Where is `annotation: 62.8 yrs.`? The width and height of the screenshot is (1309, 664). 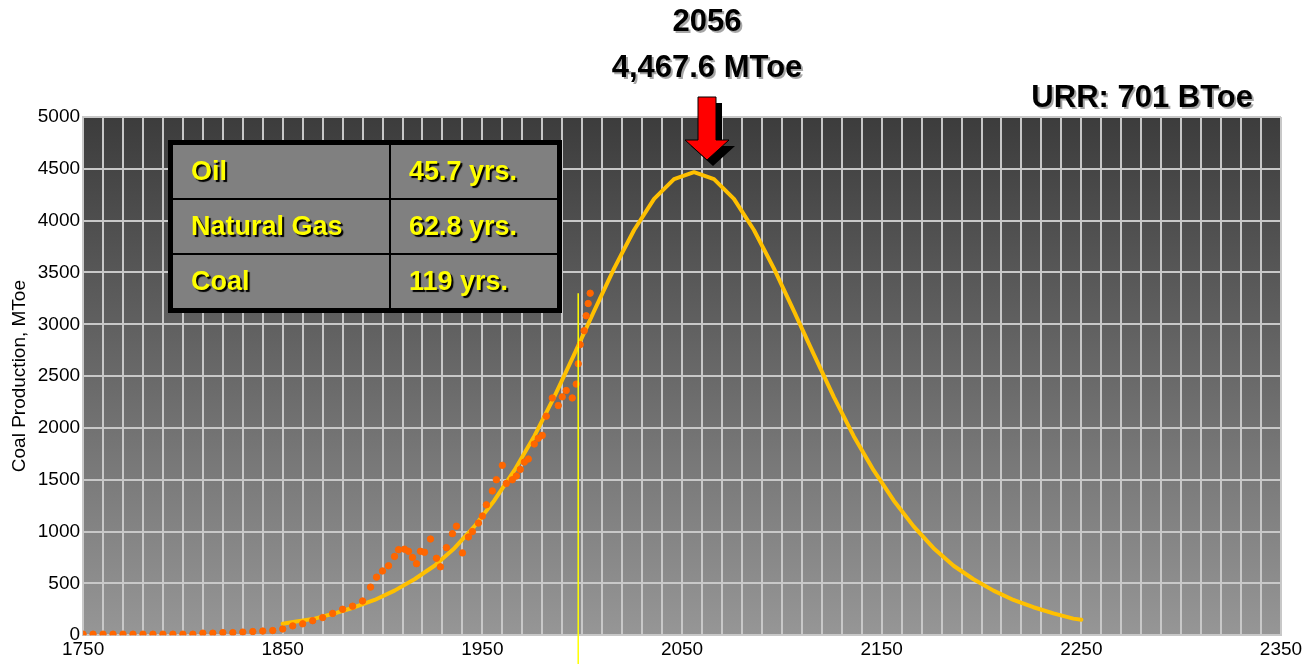 annotation: 62.8 yrs. is located at coordinates (475, 226).